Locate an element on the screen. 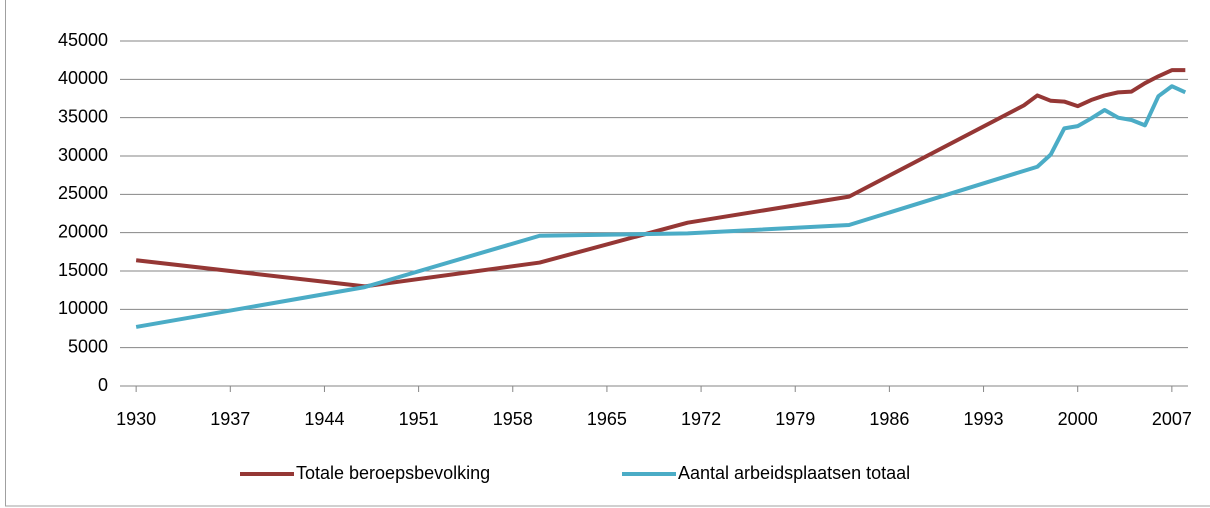  y-tick-label: 15000 is located at coordinates (83, 270).